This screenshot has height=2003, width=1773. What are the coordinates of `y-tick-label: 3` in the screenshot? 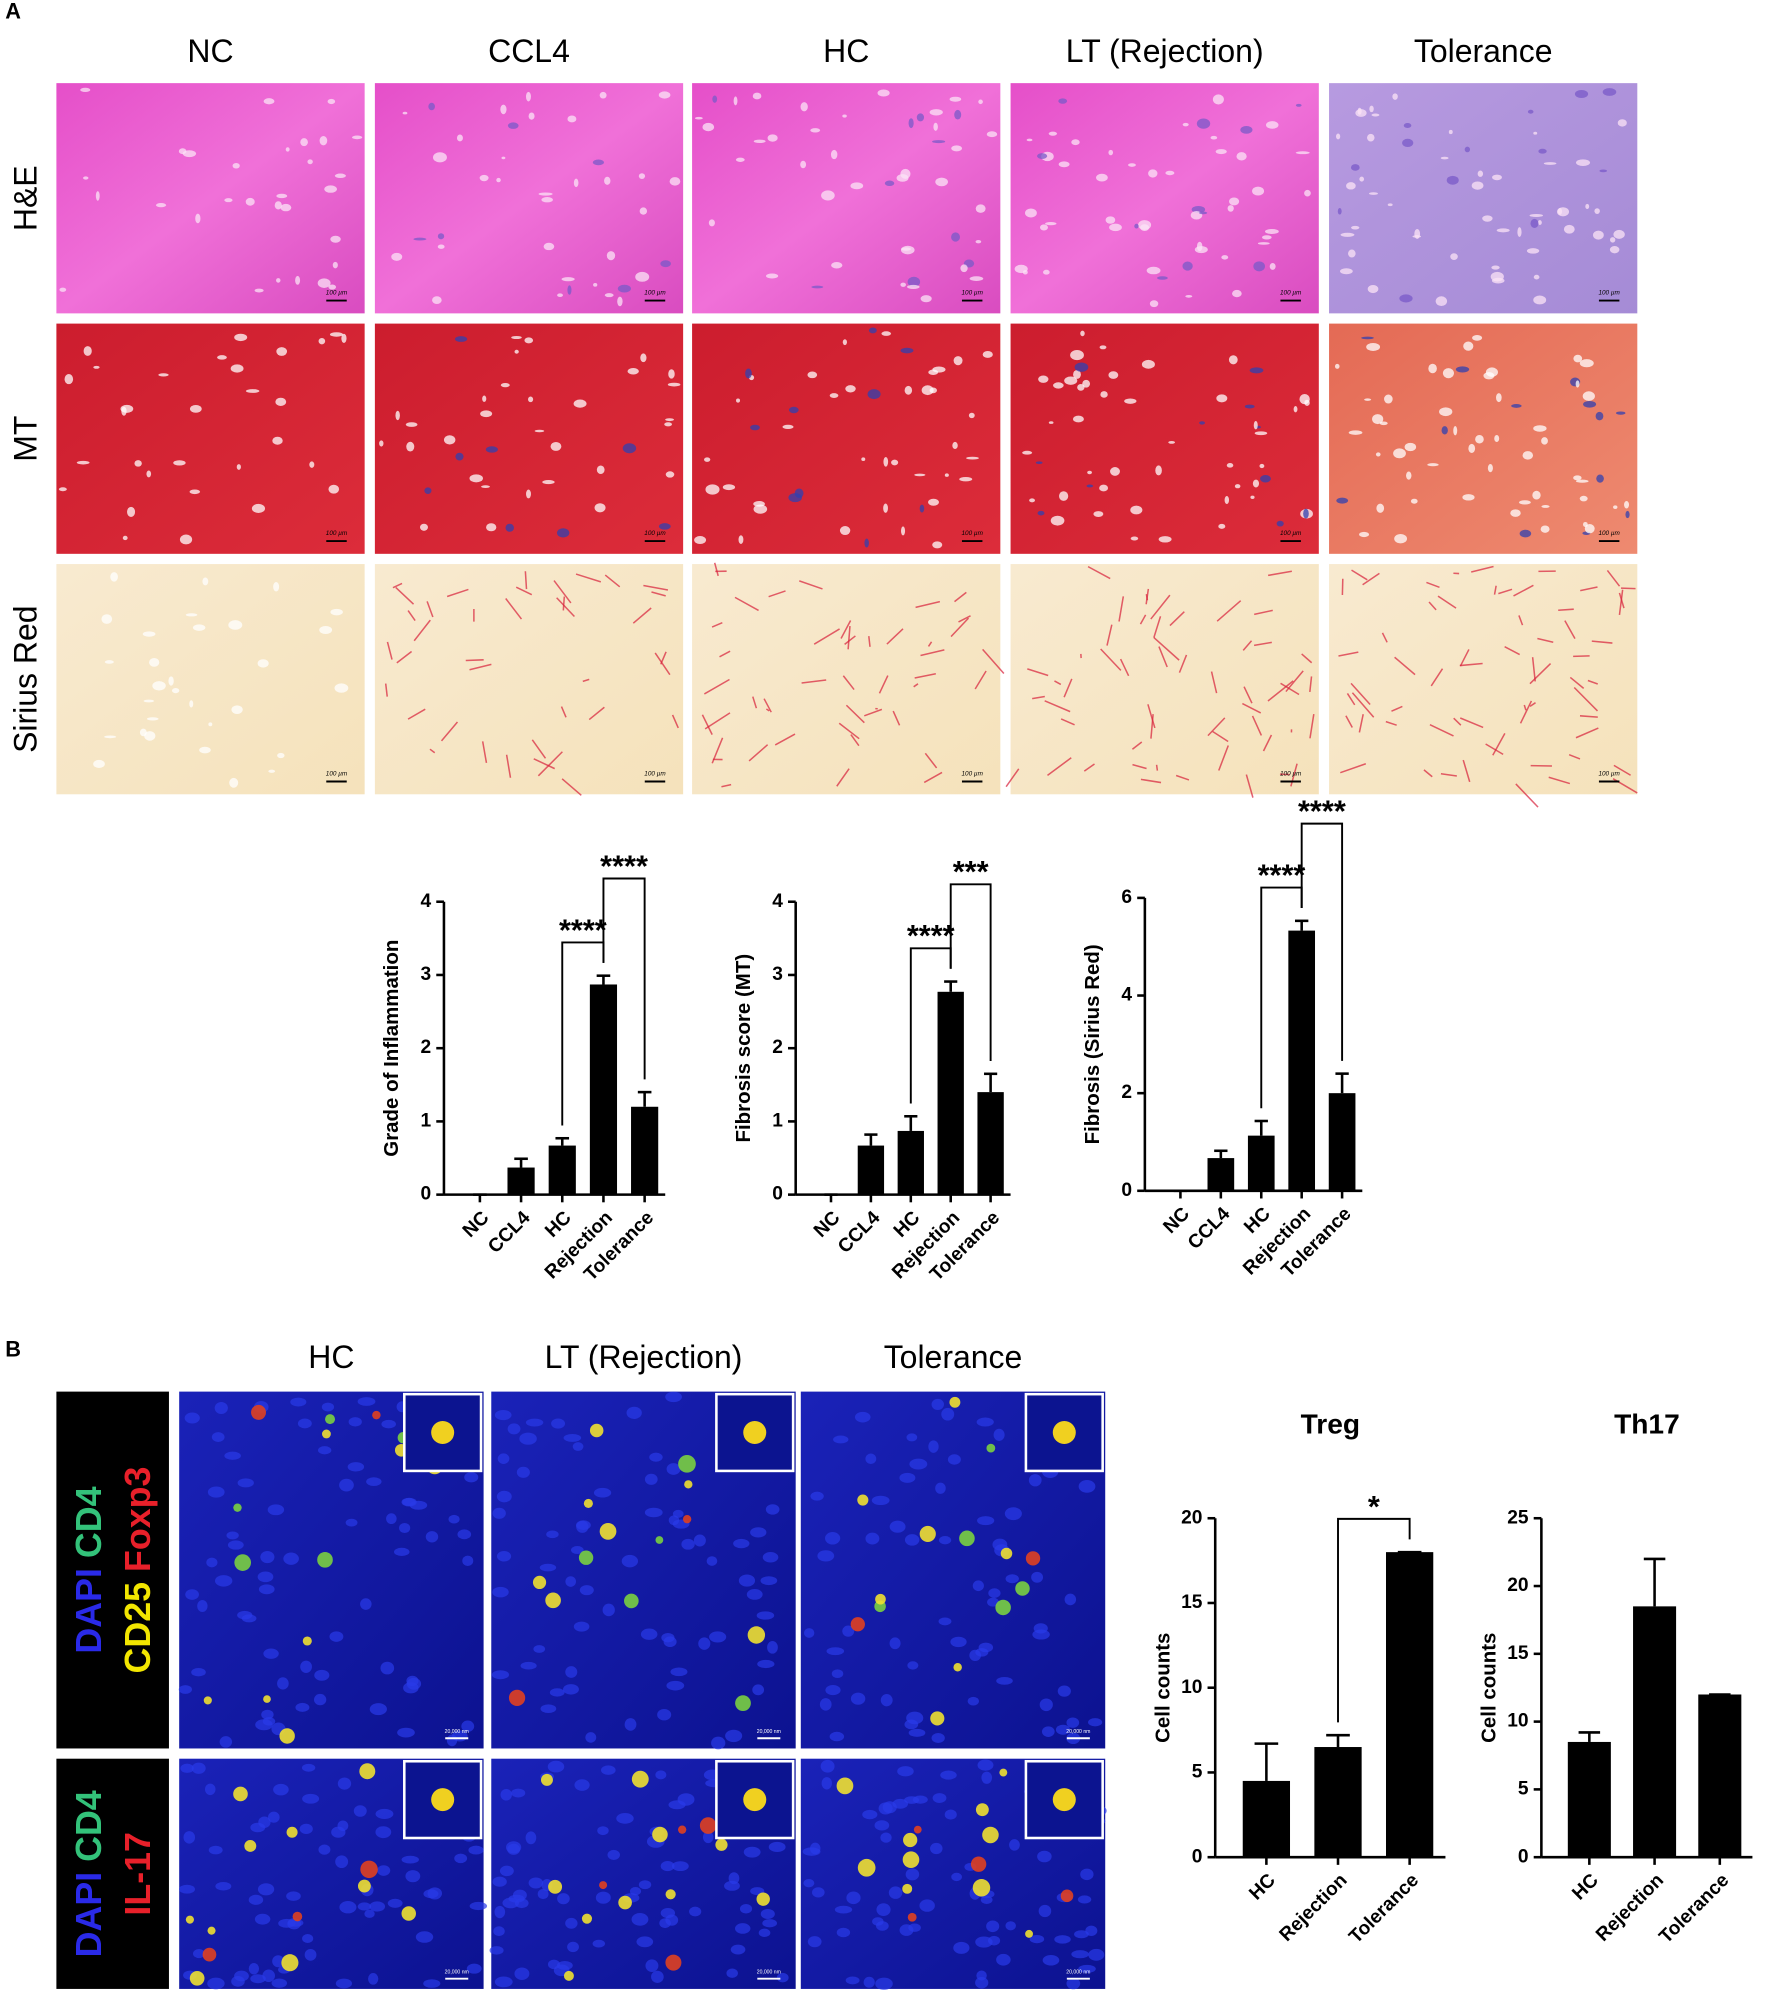 It's located at (777, 974).